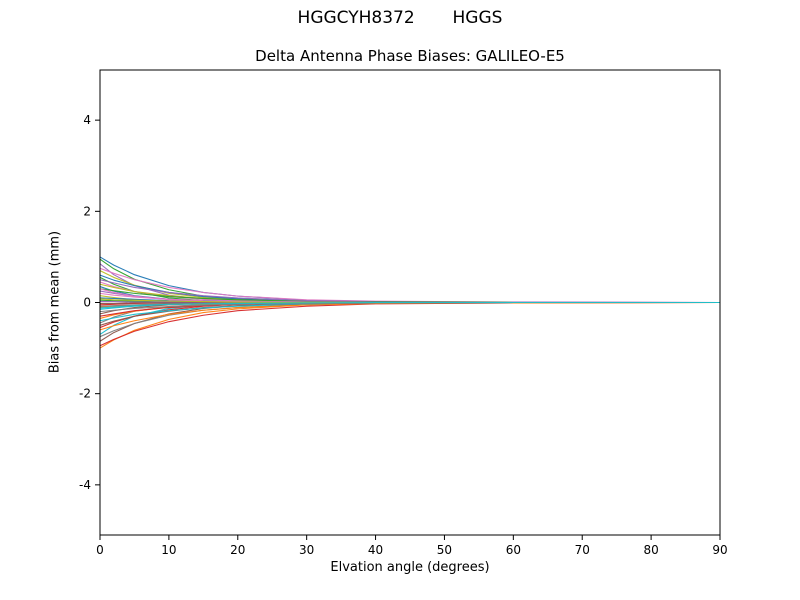 The image size is (800, 600). What do you see at coordinates (582, 550) in the screenshot?
I see `x-tick-label: 70` at bounding box center [582, 550].